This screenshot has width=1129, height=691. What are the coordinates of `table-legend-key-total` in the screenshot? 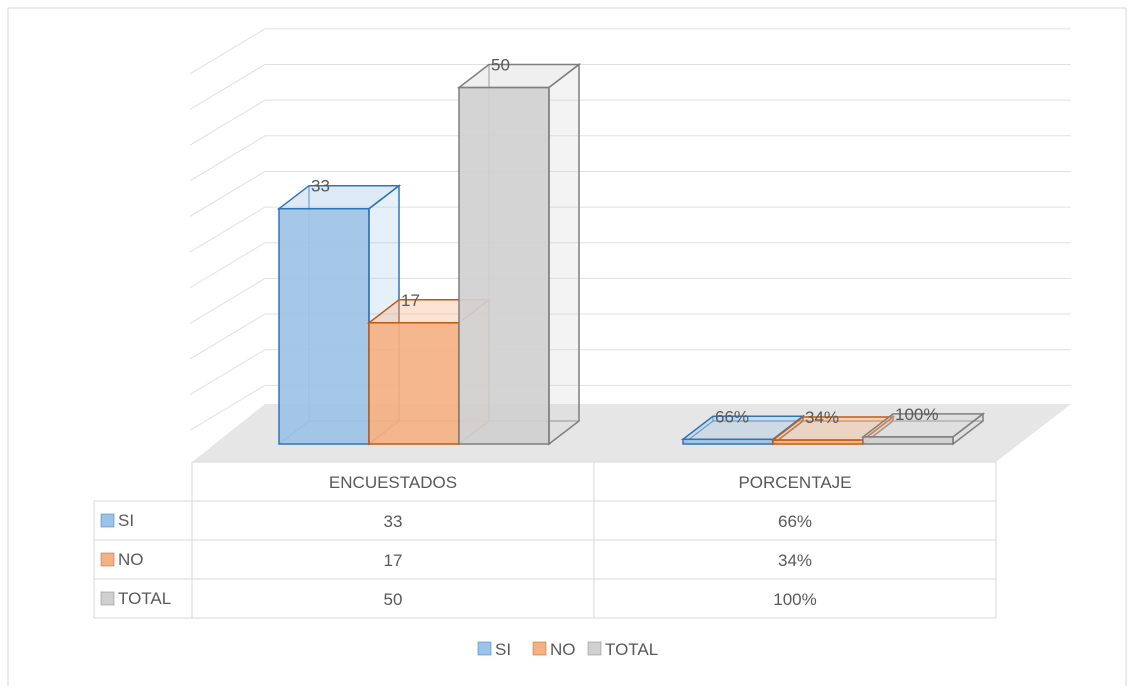 It's located at (107, 598).